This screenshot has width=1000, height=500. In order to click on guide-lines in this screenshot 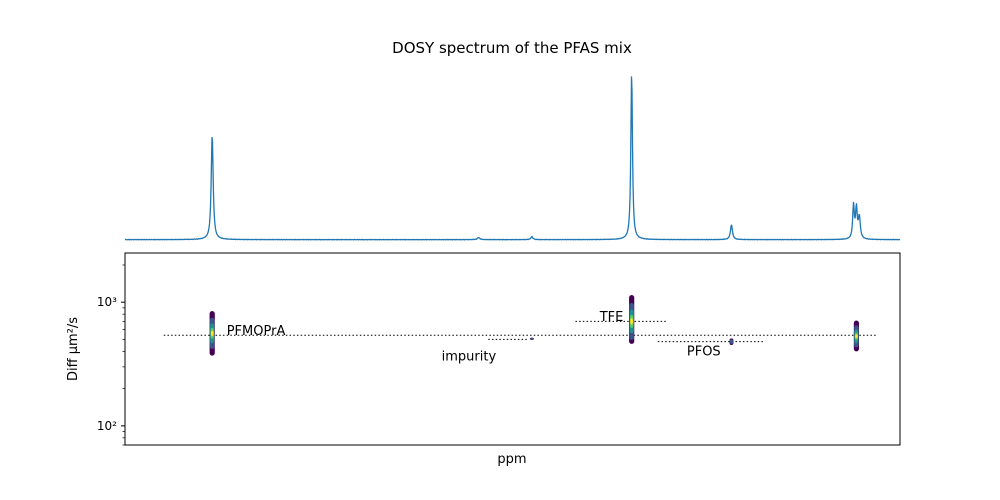, I will do `click(519, 331)`.